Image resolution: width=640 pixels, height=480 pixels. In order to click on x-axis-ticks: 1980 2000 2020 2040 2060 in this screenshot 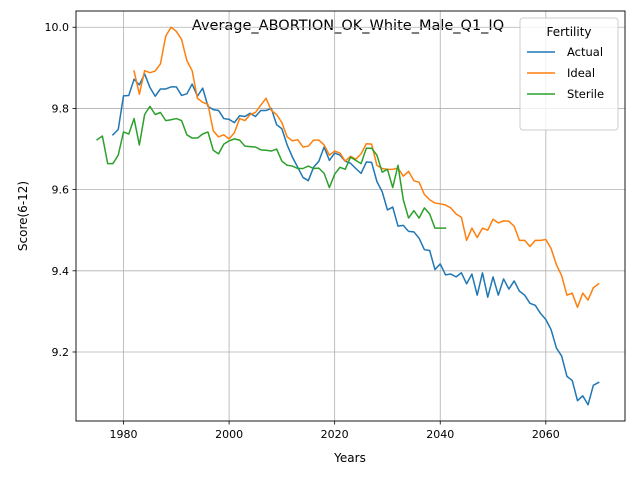, I will do `click(335, 431)`.